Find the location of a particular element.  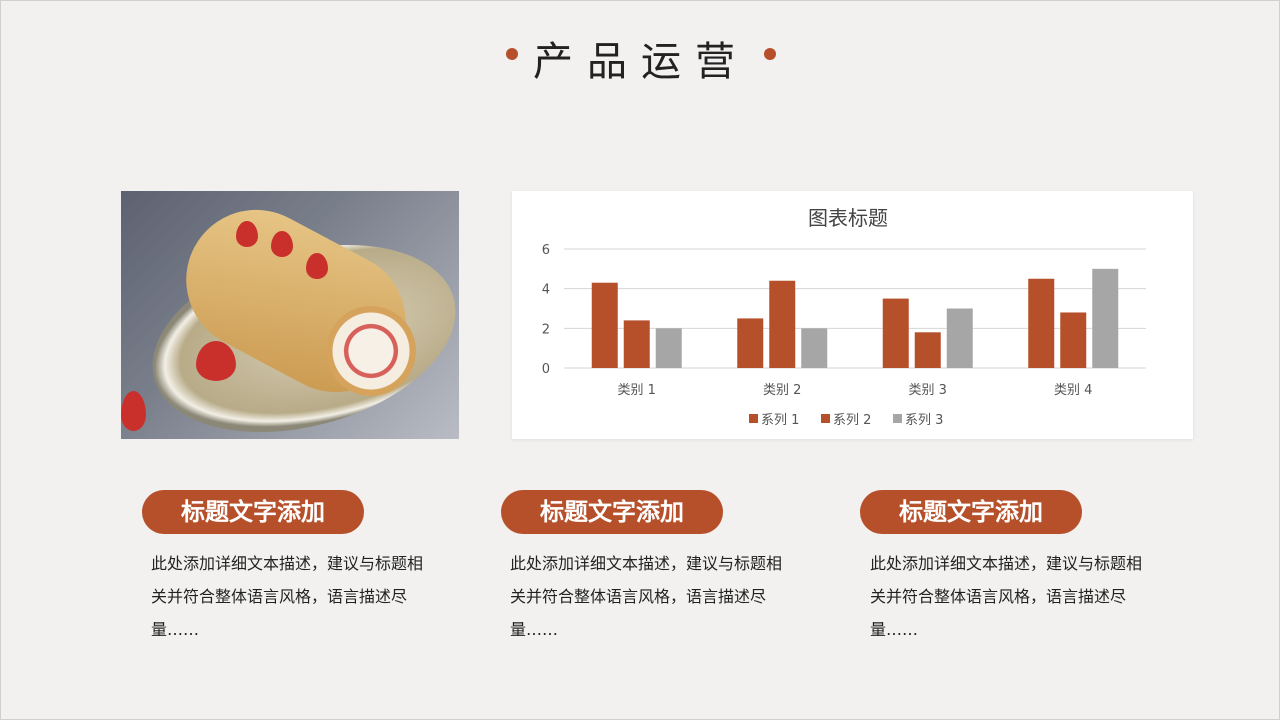

card-title-3: 标题文字添加 is located at coordinates (971, 512).